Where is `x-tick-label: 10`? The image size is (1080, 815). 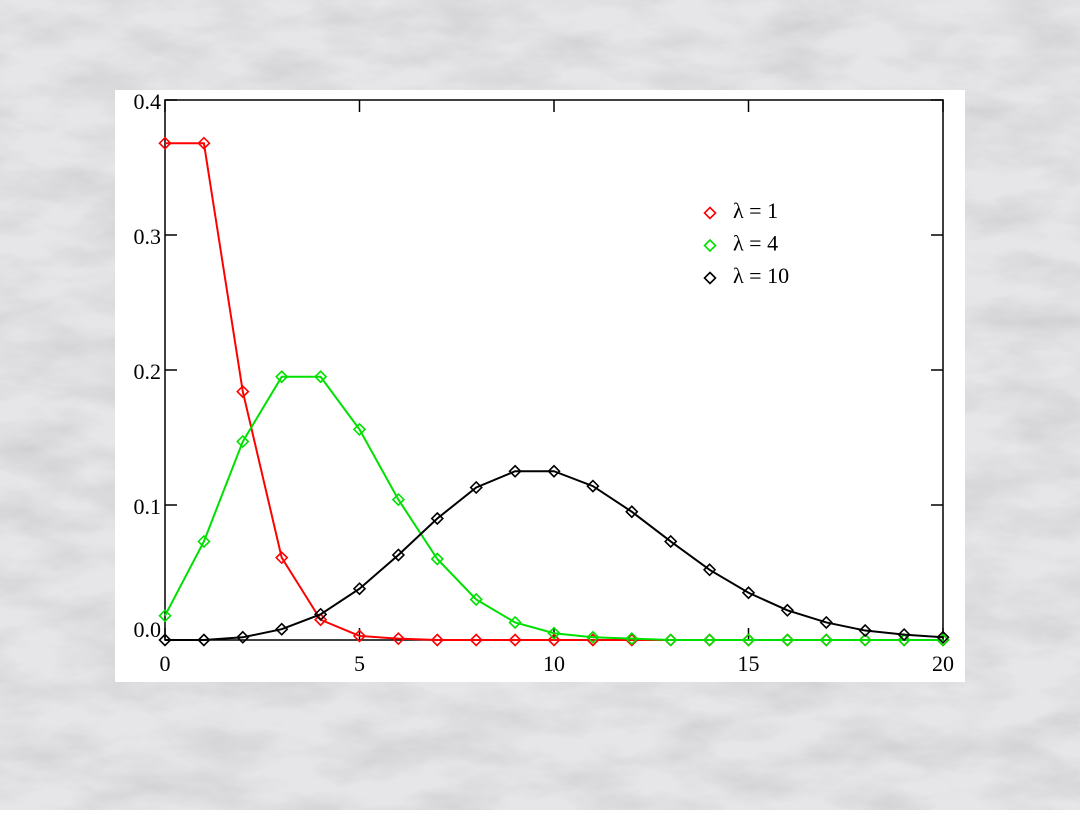
x-tick-label: 10 is located at coordinates (554, 663).